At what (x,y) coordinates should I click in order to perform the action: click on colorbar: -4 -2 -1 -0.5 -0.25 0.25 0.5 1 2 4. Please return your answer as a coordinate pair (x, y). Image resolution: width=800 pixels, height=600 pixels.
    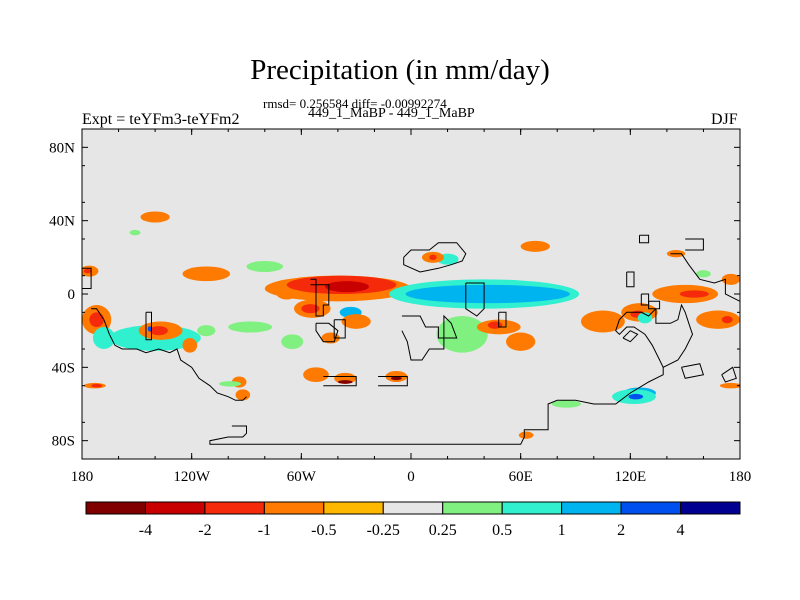
    Looking at the image, I should click on (413, 520).